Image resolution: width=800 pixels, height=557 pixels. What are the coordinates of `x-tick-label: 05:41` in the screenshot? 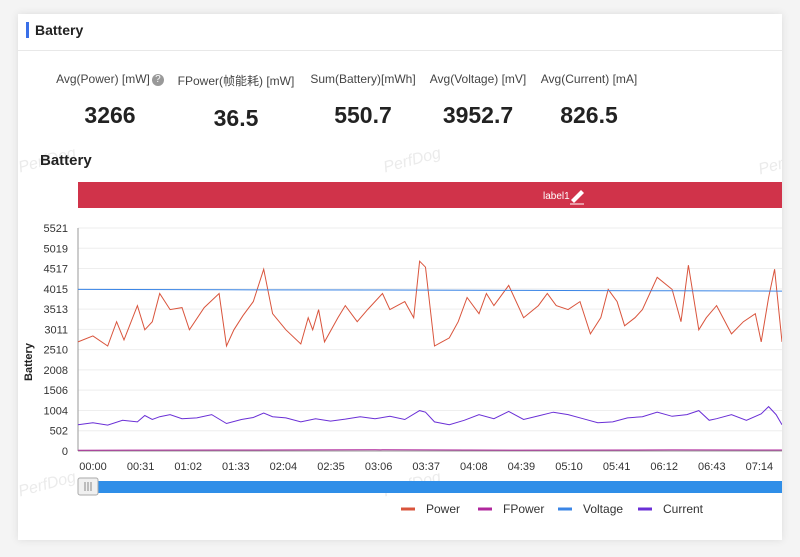 It's located at (617, 467).